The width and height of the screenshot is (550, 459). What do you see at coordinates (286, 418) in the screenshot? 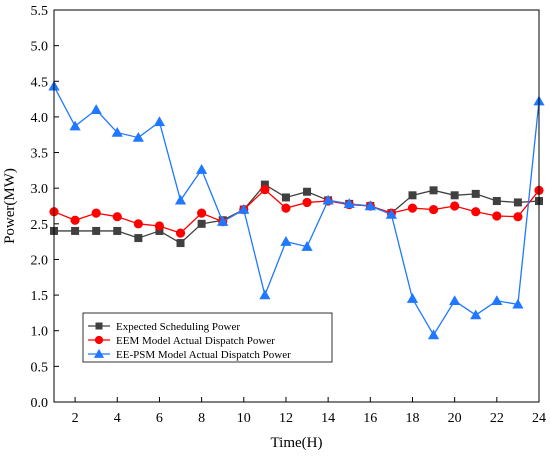
I see `x-tick-label: 12` at bounding box center [286, 418].